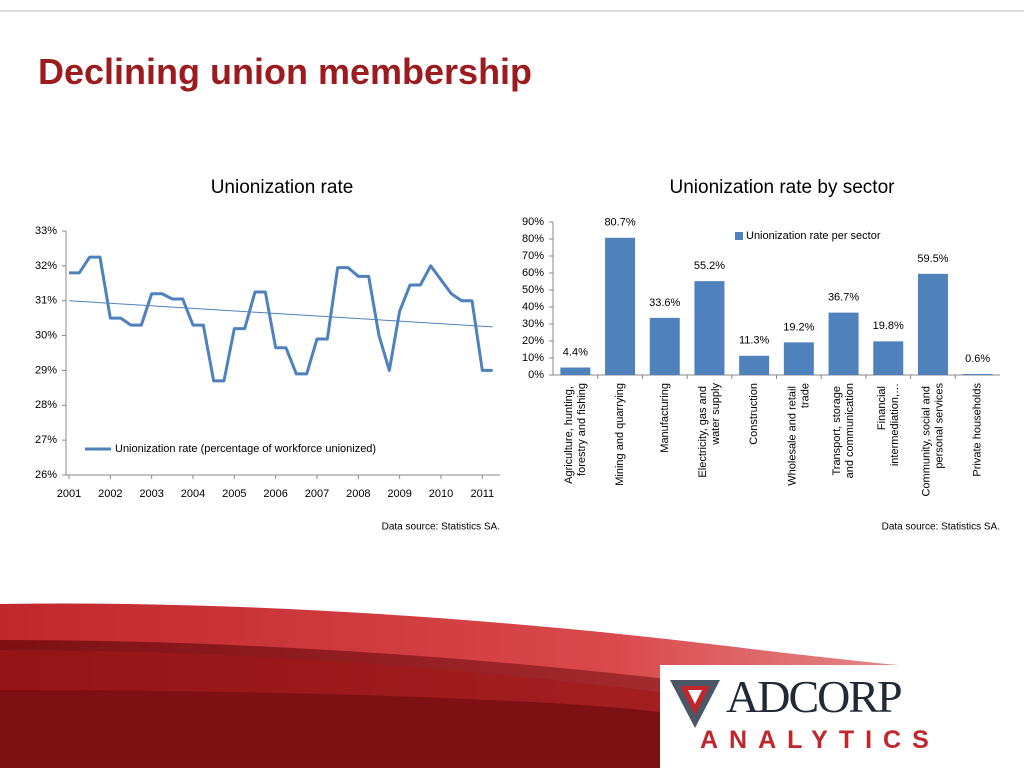 This screenshot has width=1024, height=768. I want to click on value-label: 11.3%, so click(754, 341).